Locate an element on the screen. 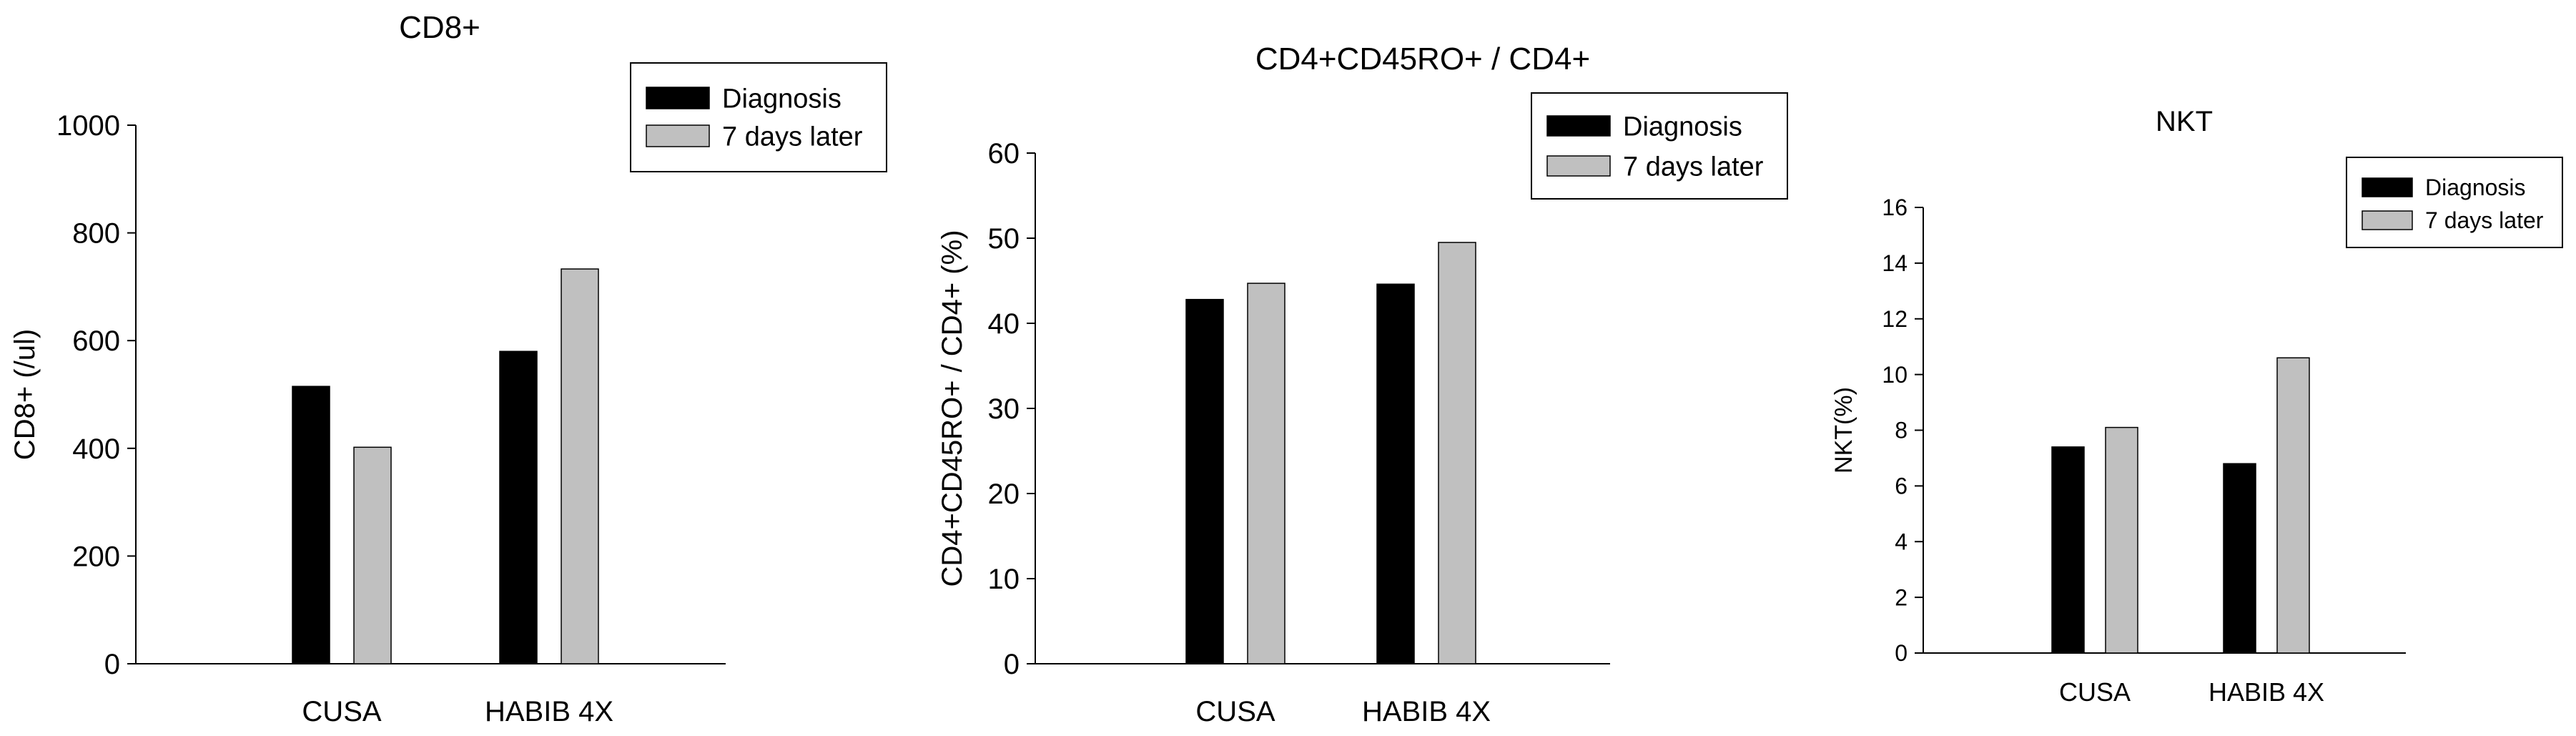 The image size is (2576, 736). y-tick-label: 600 is located at coordinates (96, 341).